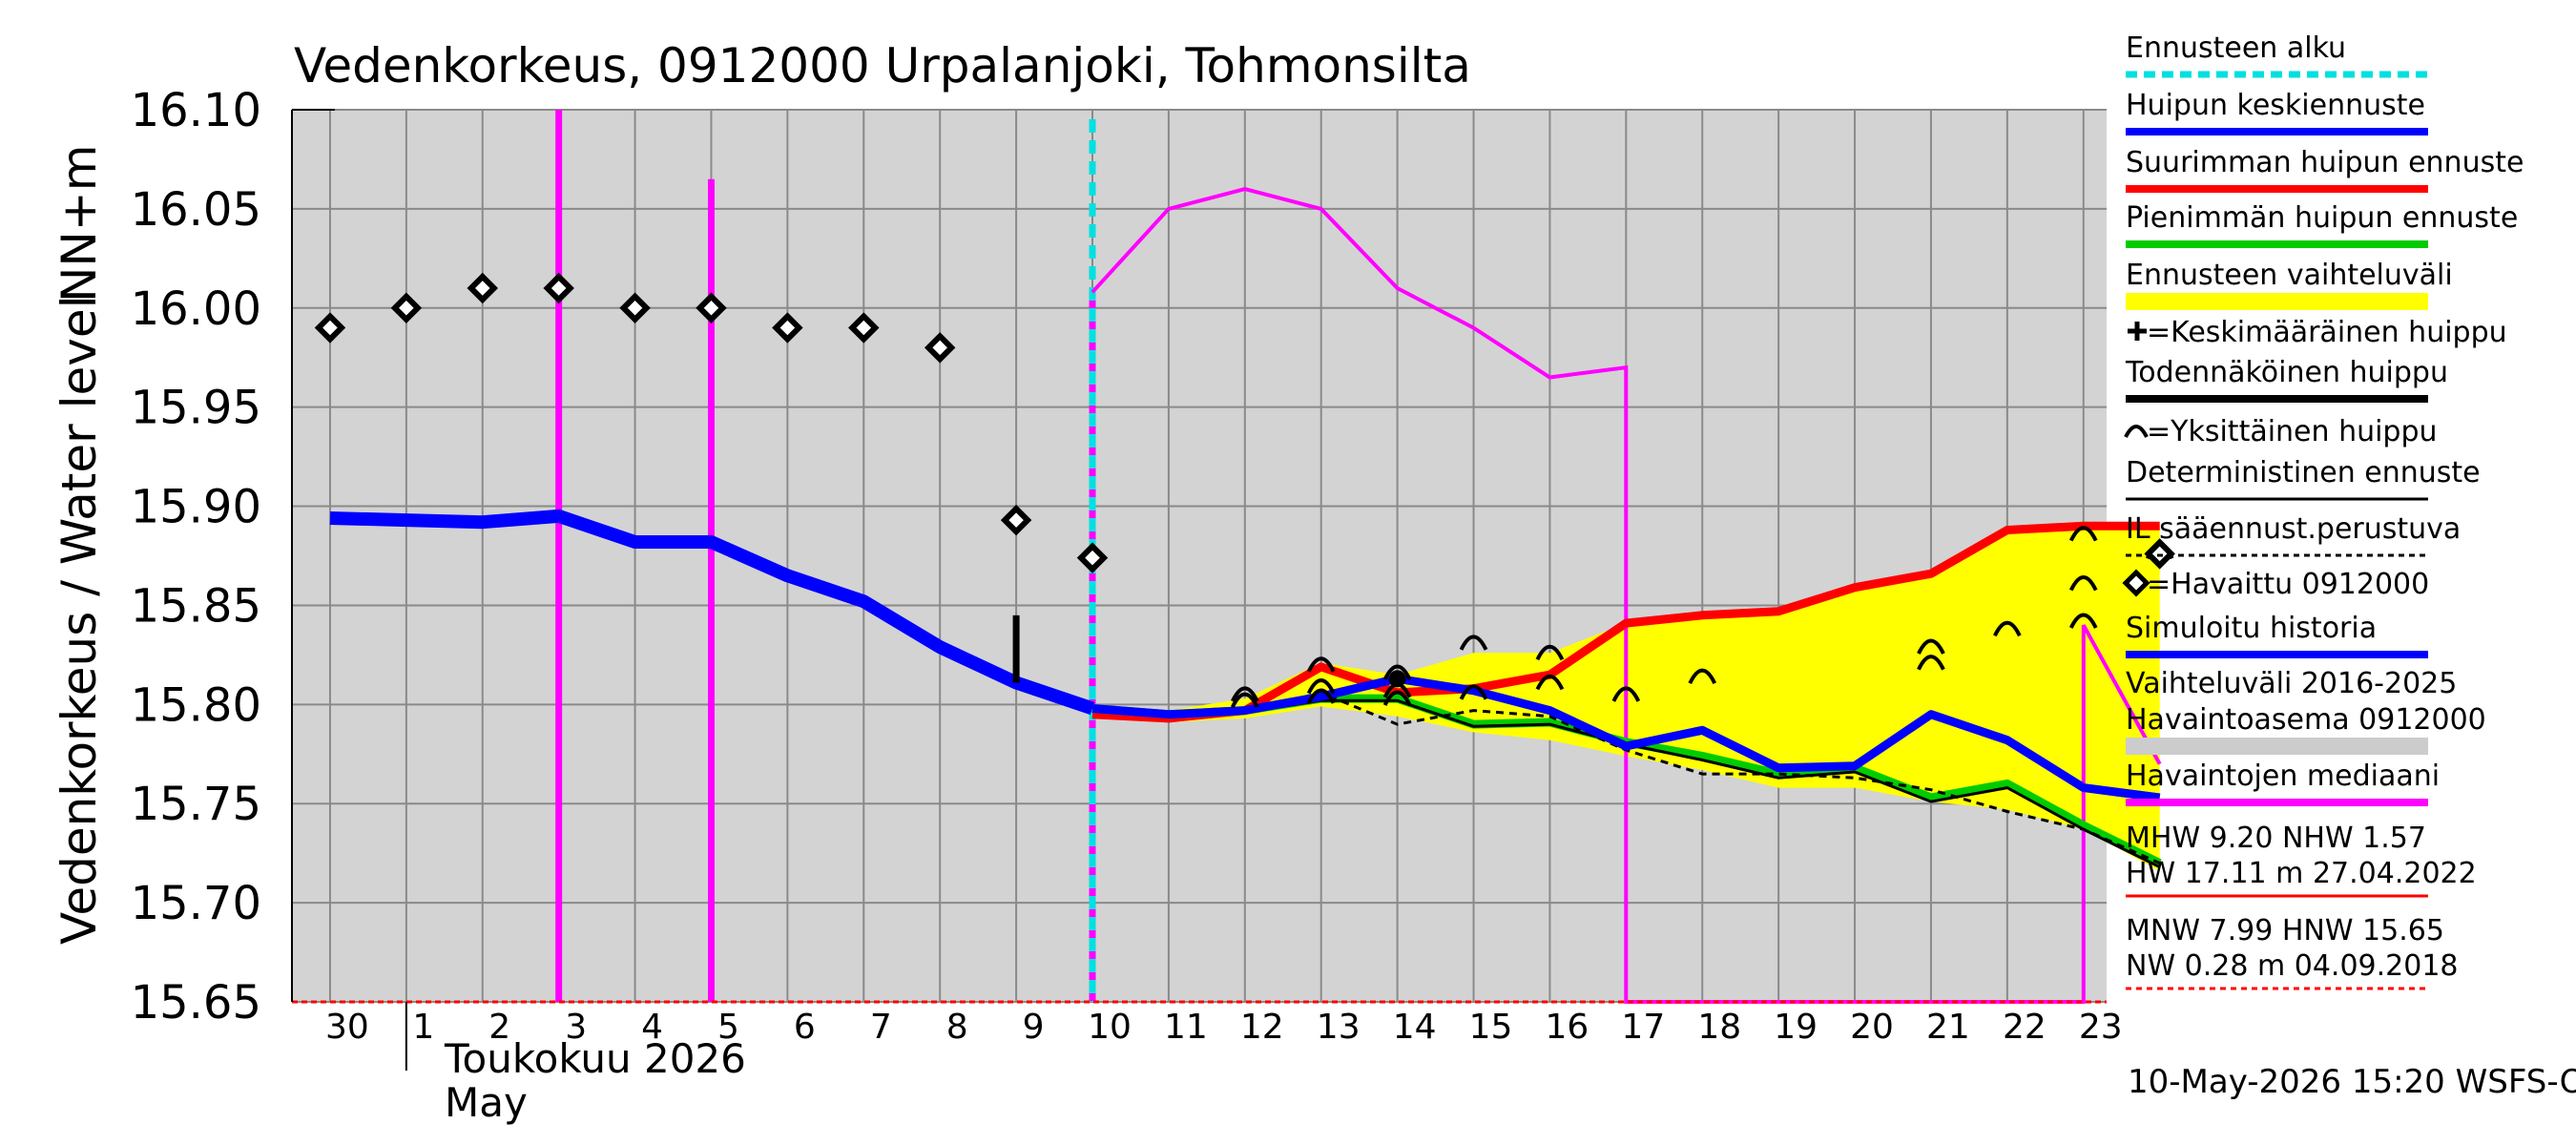 This screenshot has height=1145, width=2576. What do you see at coordinates (196, 508) in the screenshot?
I see `y-tick-label: 15.90` at bounding box center [196, 508].